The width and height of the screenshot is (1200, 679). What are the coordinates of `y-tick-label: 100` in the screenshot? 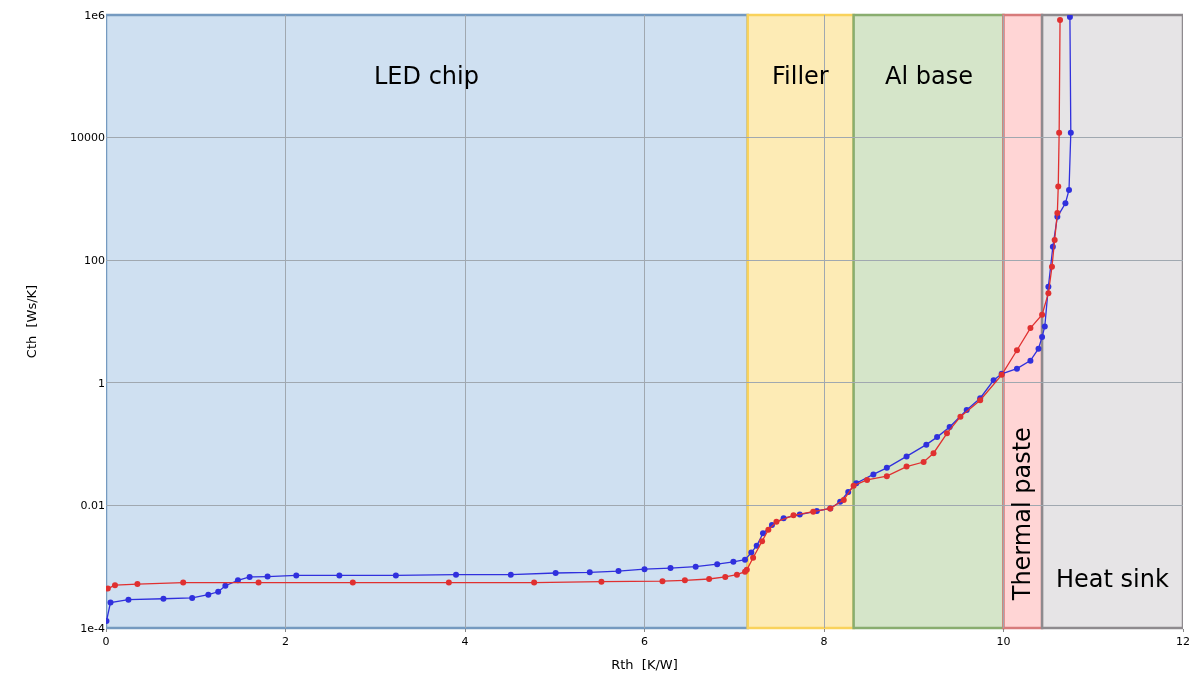 It's located at (94, 261).